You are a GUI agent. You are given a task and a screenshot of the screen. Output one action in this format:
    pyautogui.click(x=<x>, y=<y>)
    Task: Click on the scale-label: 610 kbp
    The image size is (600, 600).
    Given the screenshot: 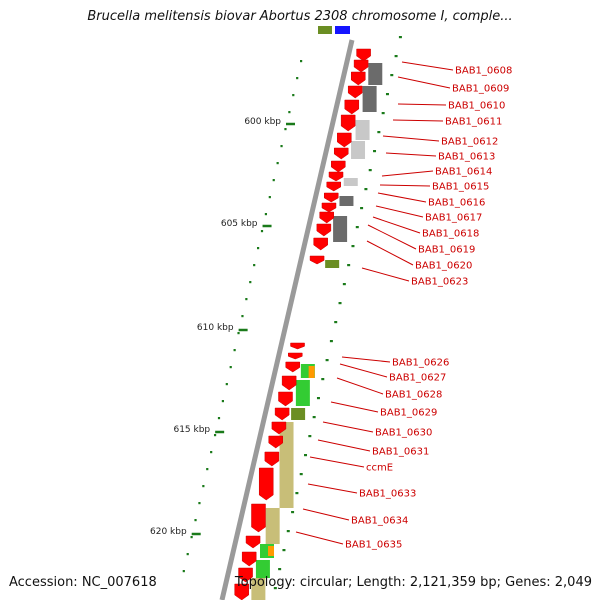 What is the action you would take?
    pyautogui.click(x=215, y=328)
    